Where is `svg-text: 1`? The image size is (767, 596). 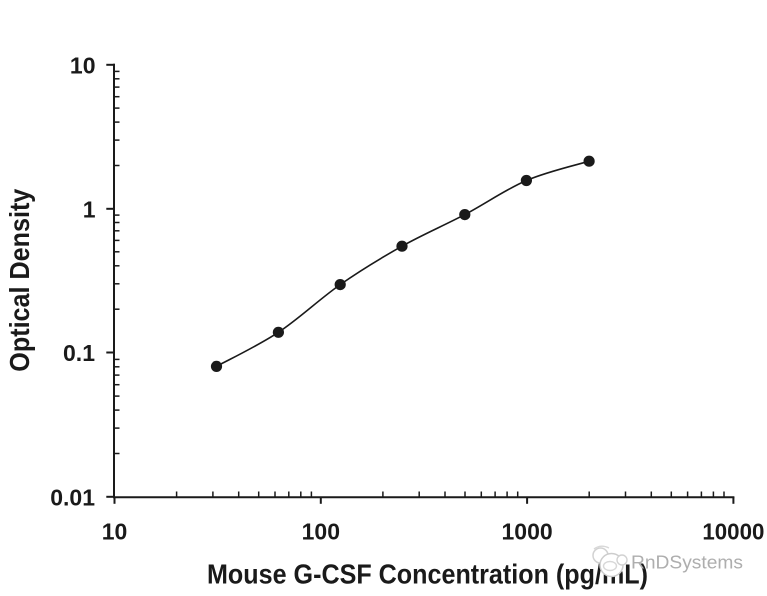
svg-text: 1 is located at coordinates (89, 209).